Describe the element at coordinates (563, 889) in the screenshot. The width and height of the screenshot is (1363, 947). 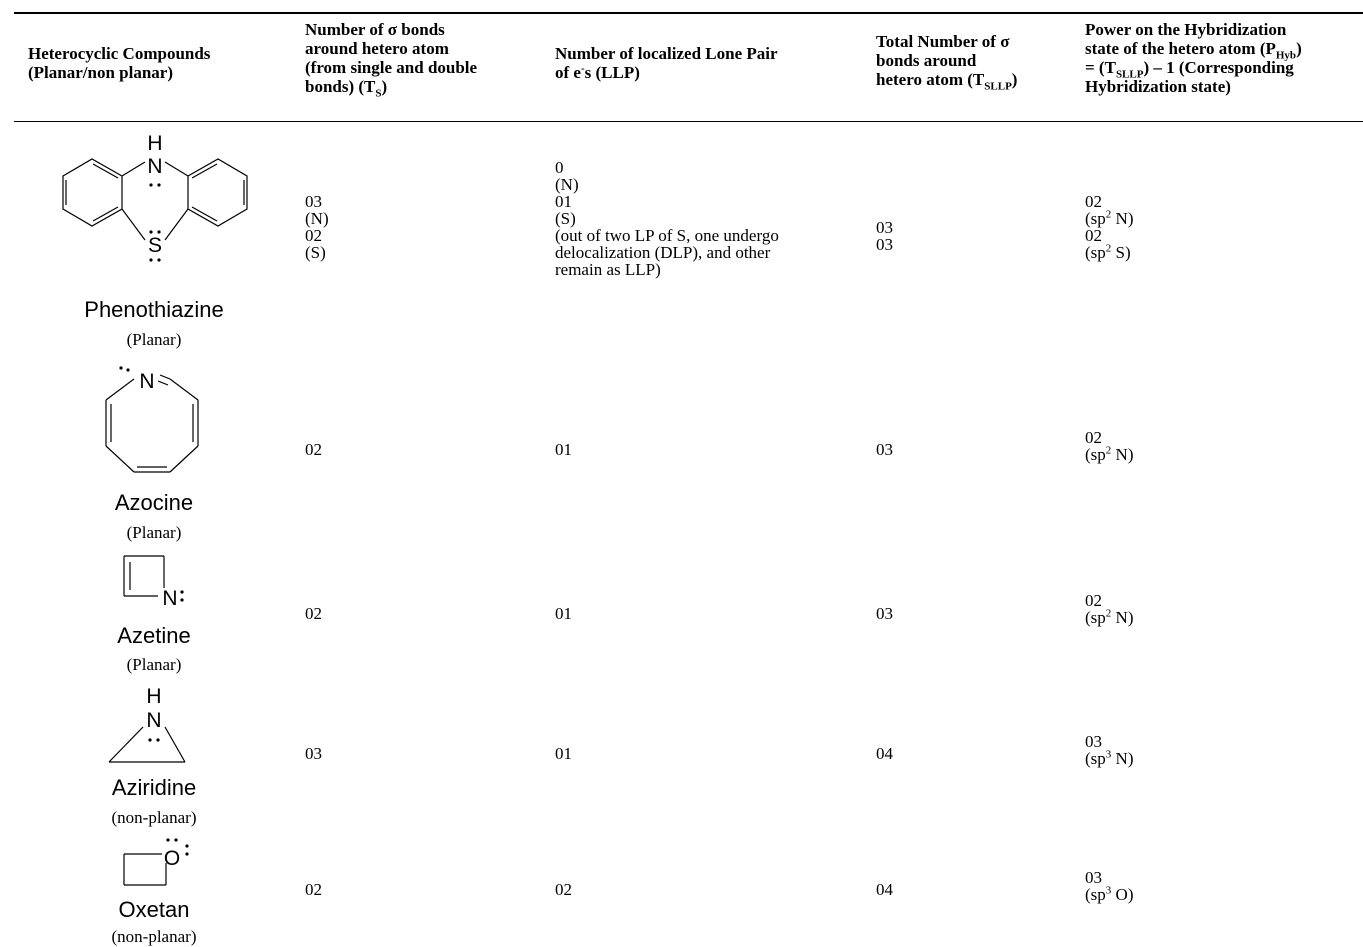
I see `llp-oxetan: 02` at that location.